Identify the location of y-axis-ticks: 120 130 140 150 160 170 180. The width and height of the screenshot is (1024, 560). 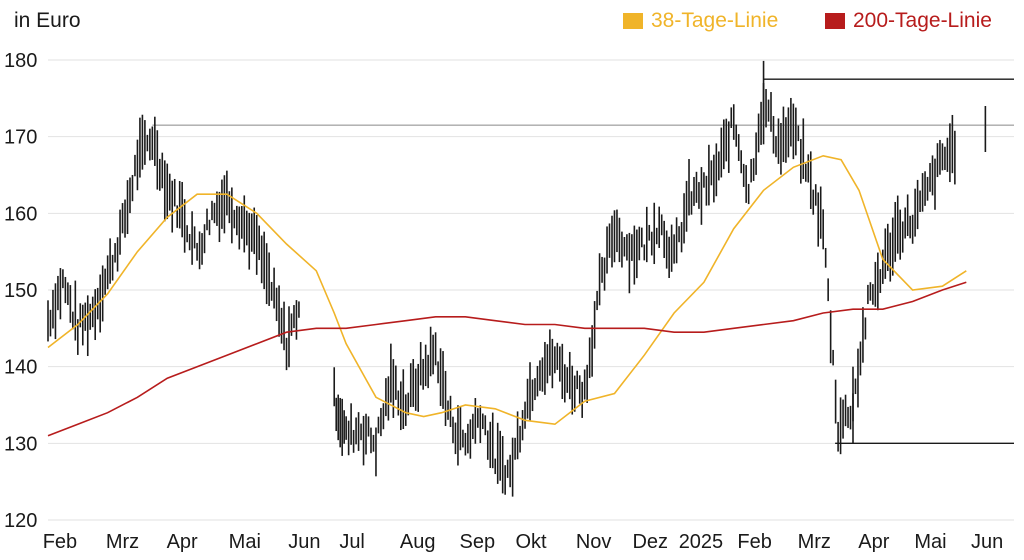
(20, 291).